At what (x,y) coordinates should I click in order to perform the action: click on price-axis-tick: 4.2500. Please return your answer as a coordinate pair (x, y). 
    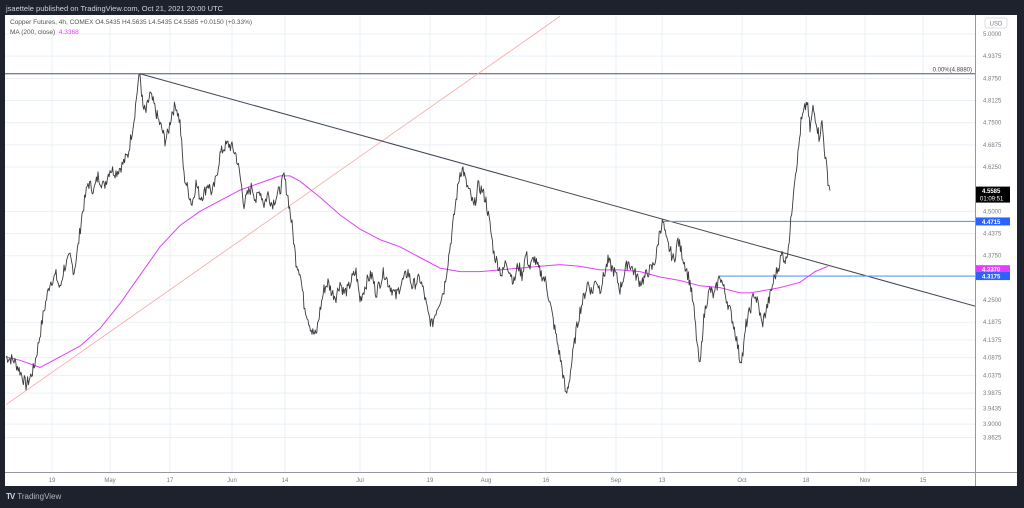
    Looking at the image, I should click on (992, 301).